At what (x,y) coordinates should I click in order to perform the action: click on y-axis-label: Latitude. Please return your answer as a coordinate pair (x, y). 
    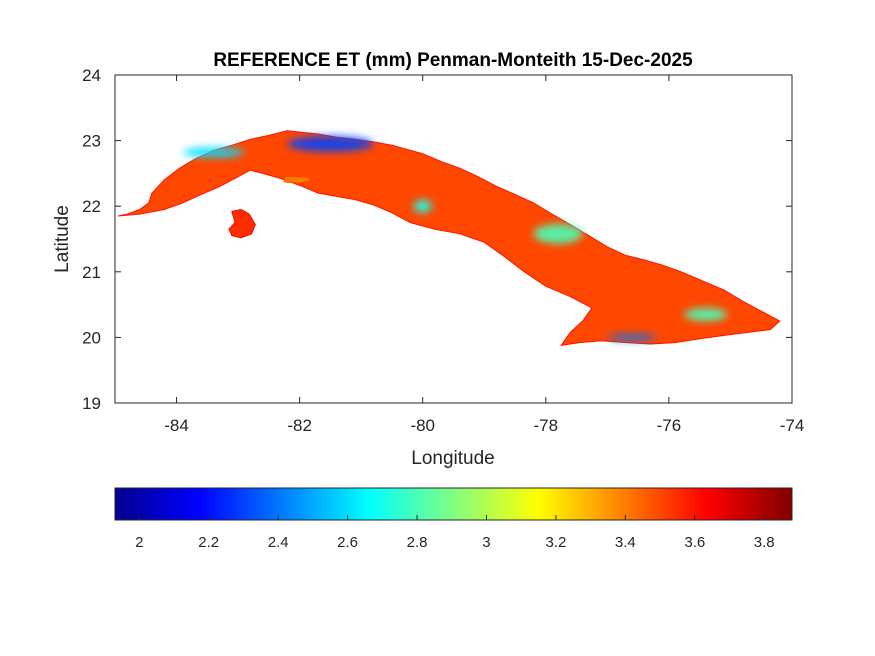
    Looking at the image, I should click on (62, 239).